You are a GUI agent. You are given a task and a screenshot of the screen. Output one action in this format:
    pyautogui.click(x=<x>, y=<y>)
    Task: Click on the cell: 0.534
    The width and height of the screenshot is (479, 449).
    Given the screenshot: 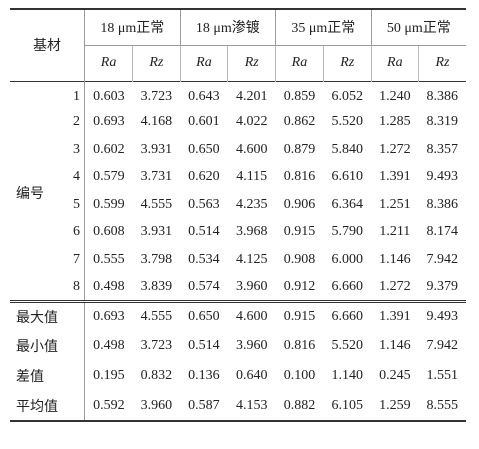 What is the action you would take?
    pyautogui.click(x=204, y=259)
    